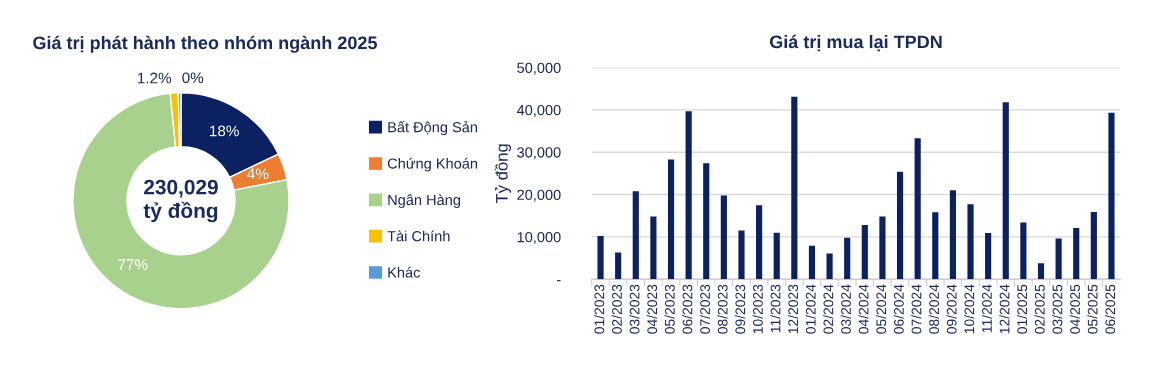  Describe the element at coordinates (722, 309) in the screenshot. I see `x-tick-label: 08/2023` at that location.